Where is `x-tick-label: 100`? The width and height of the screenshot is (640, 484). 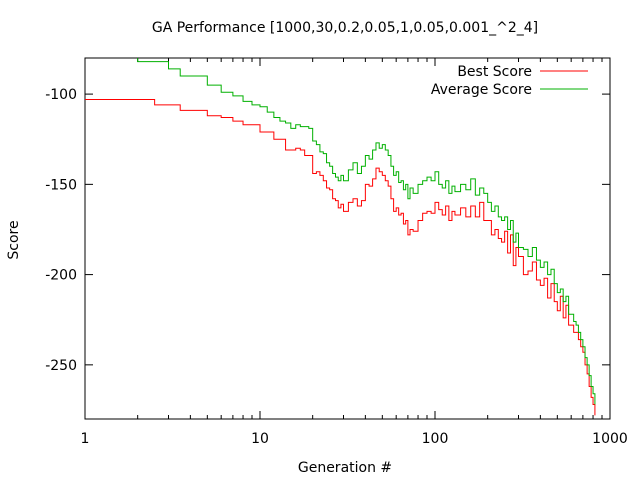 x-tick-label: 100 is located at coordinates (435, 439).